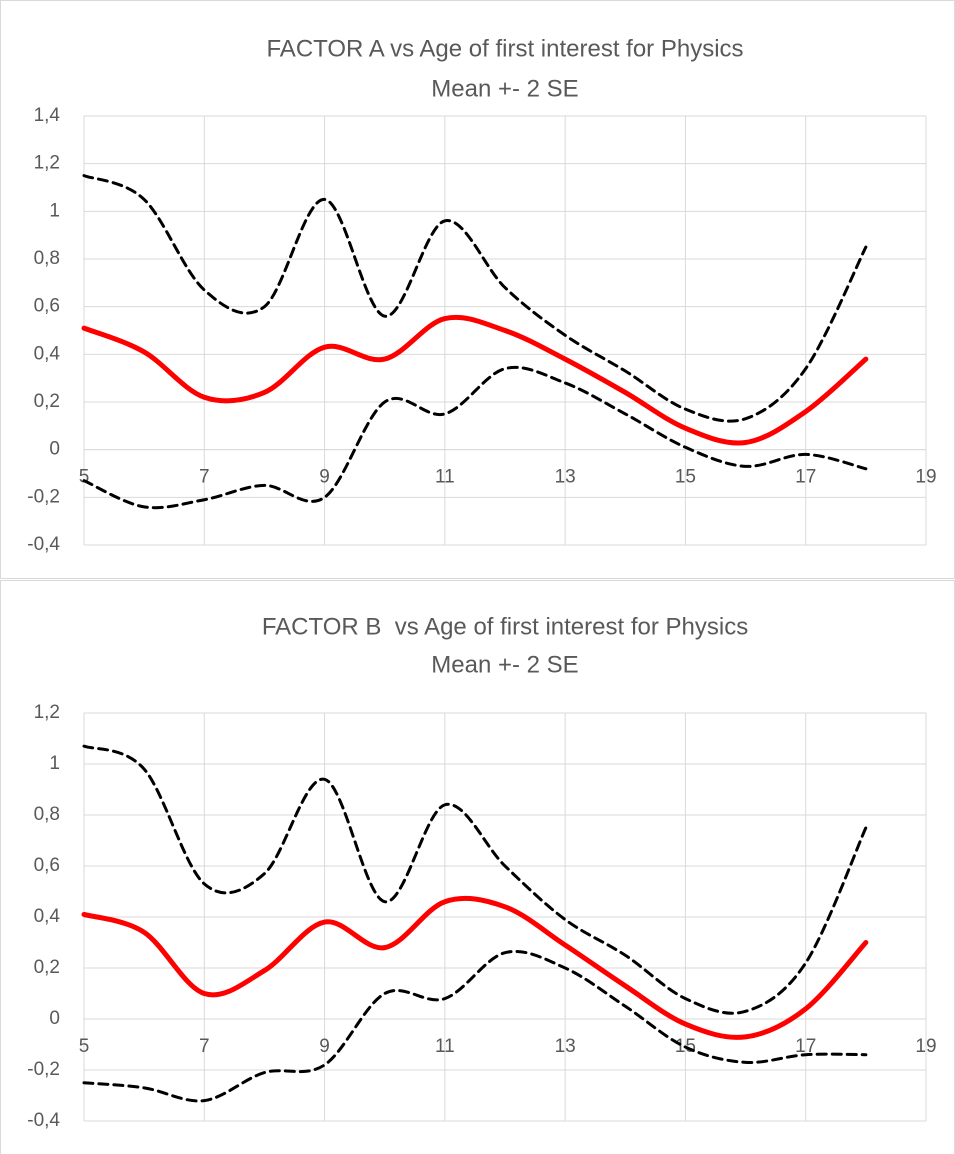  Describe the element at coordinates (685, 477) in the screenshot. I see `x-tick-label: 15` at that location.